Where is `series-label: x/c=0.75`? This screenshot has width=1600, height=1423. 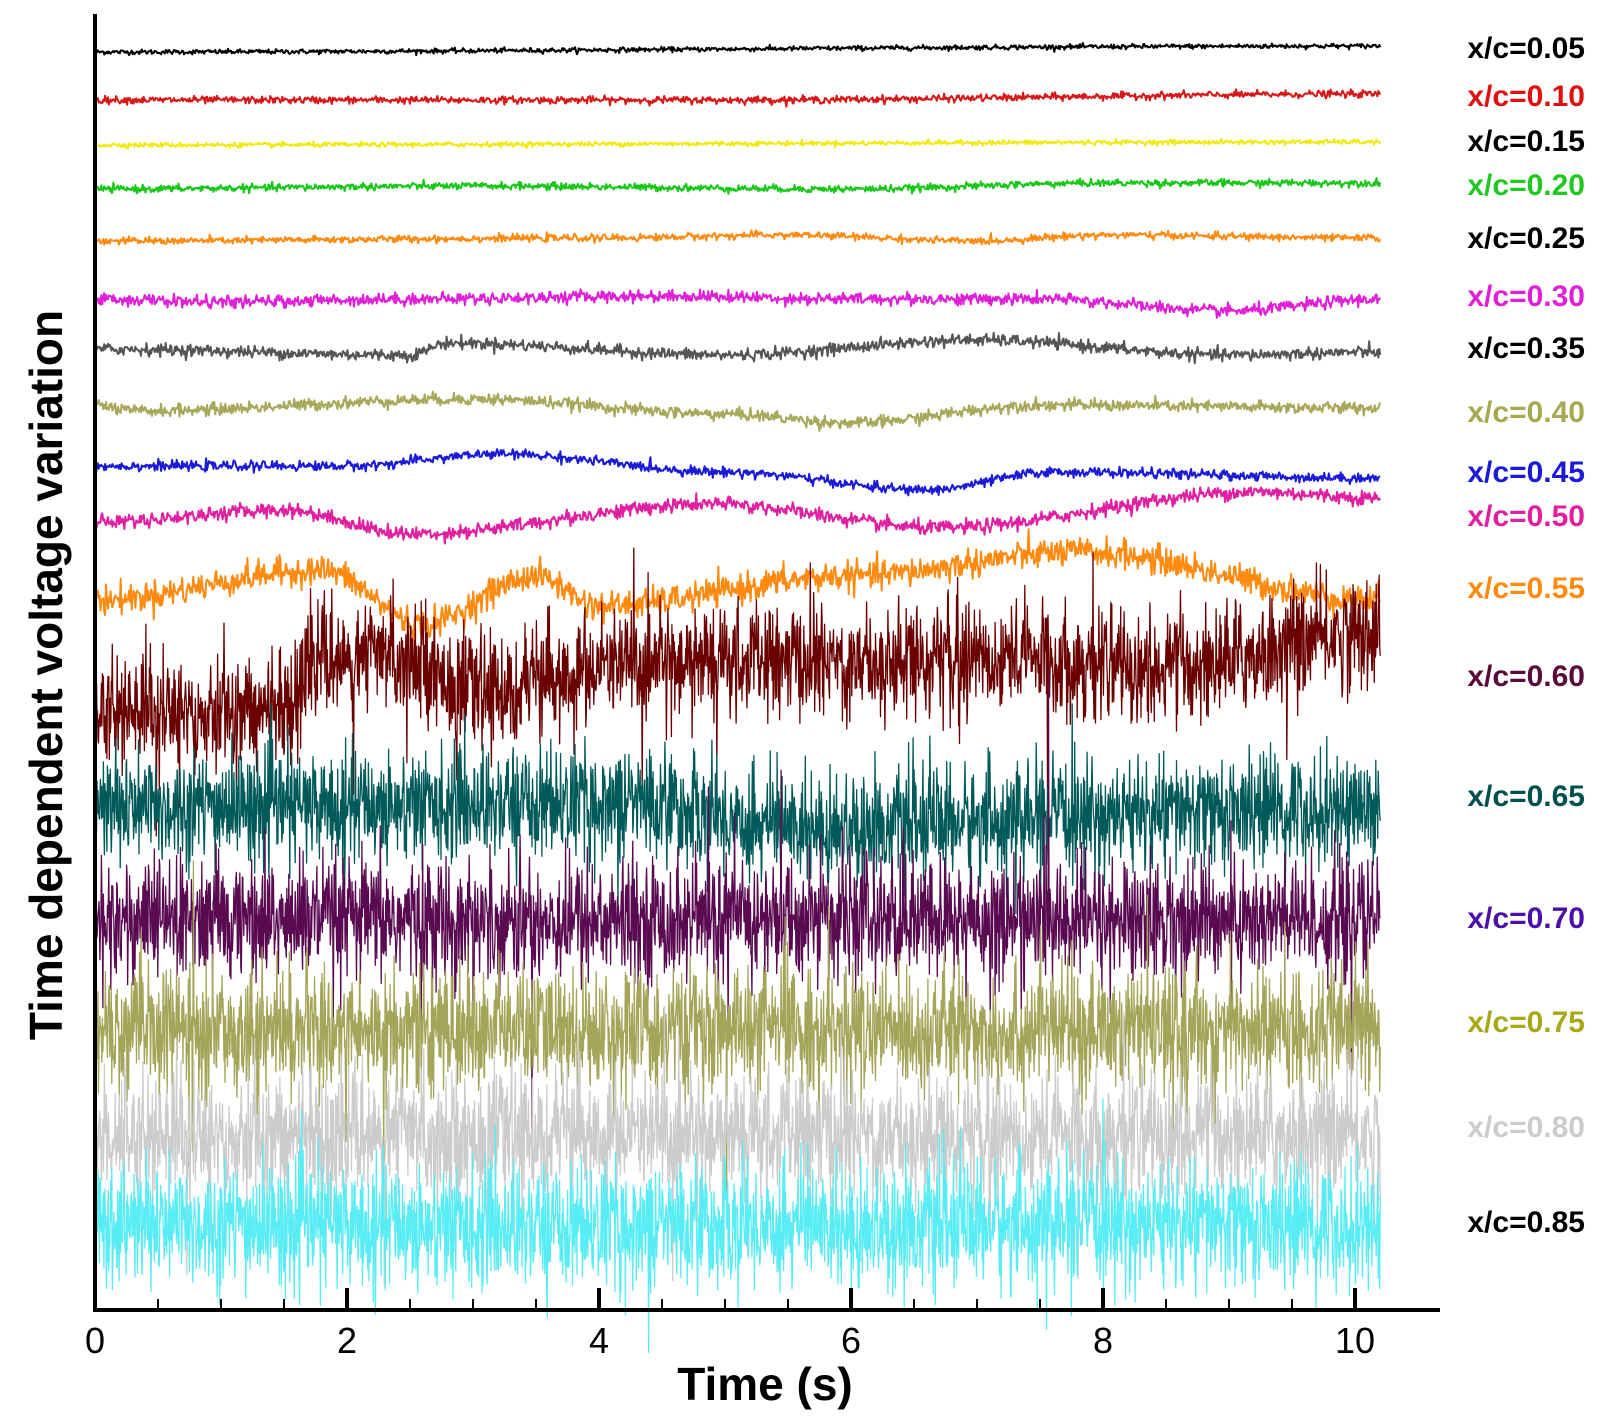 series-label: x/c=0.75 is located at coordinates (1526, 1022).